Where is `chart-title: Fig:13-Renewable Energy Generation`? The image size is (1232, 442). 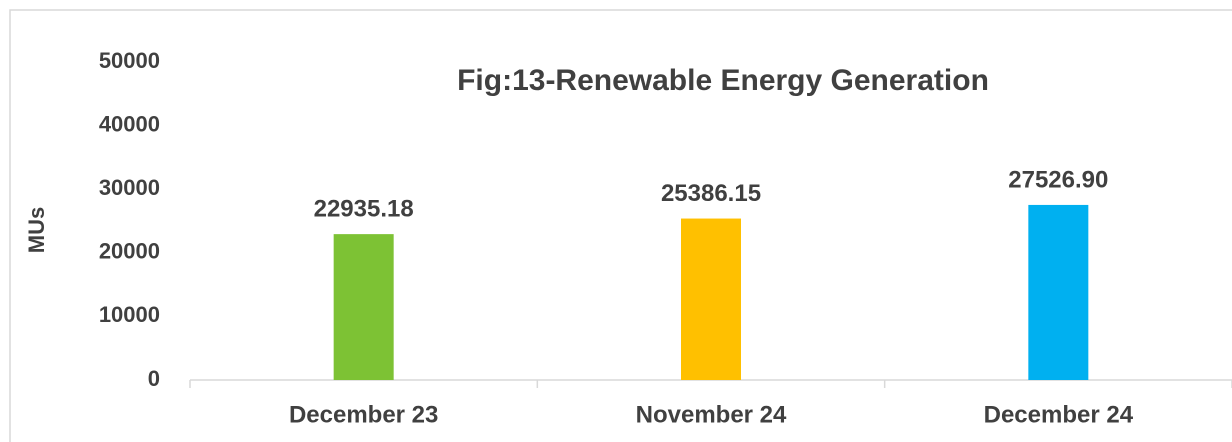
chart-title: Fig:13-Renewable Energy Generation is located at coordinates (723, 80).